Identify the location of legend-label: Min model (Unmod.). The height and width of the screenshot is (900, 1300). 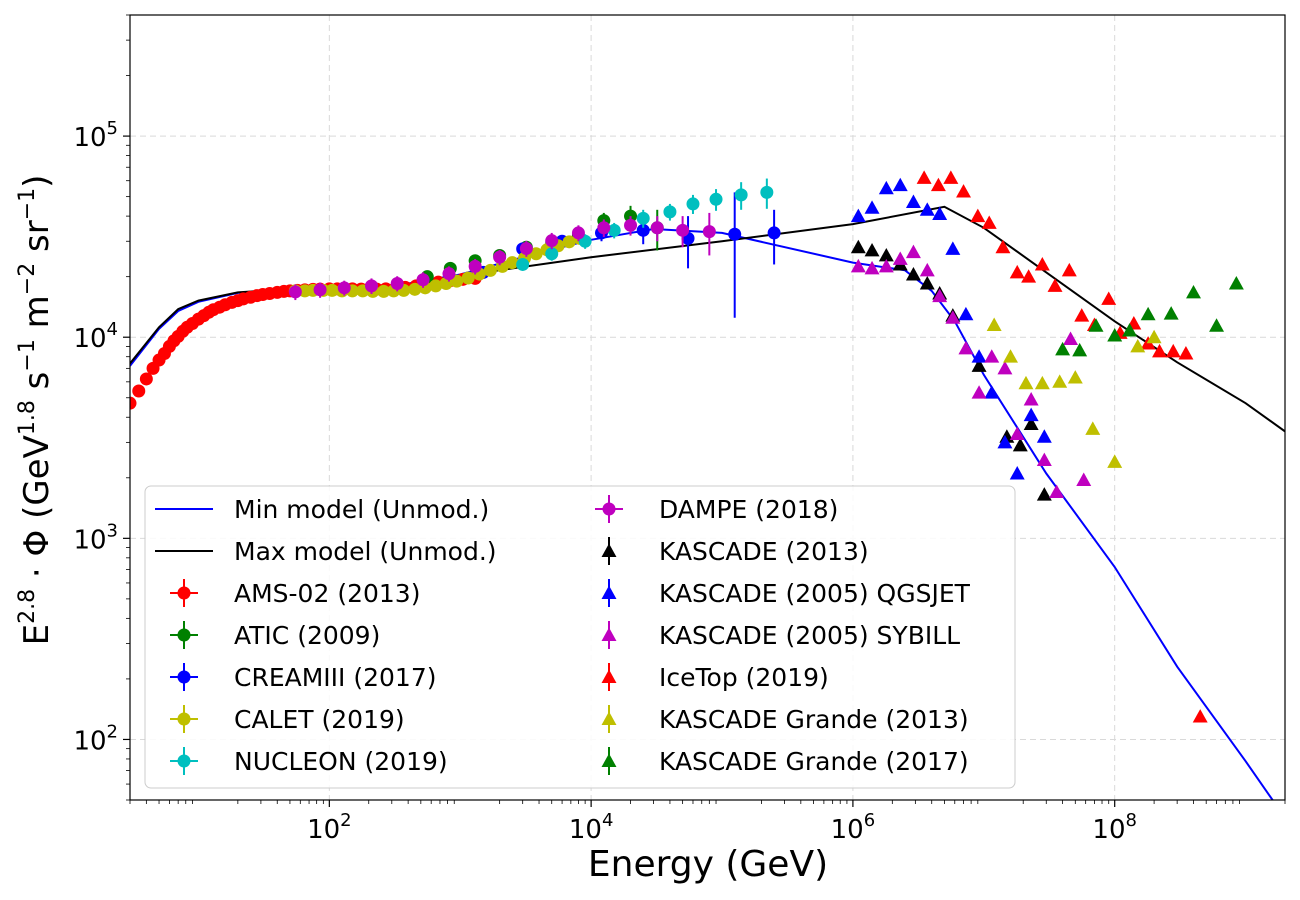
(361, 509).